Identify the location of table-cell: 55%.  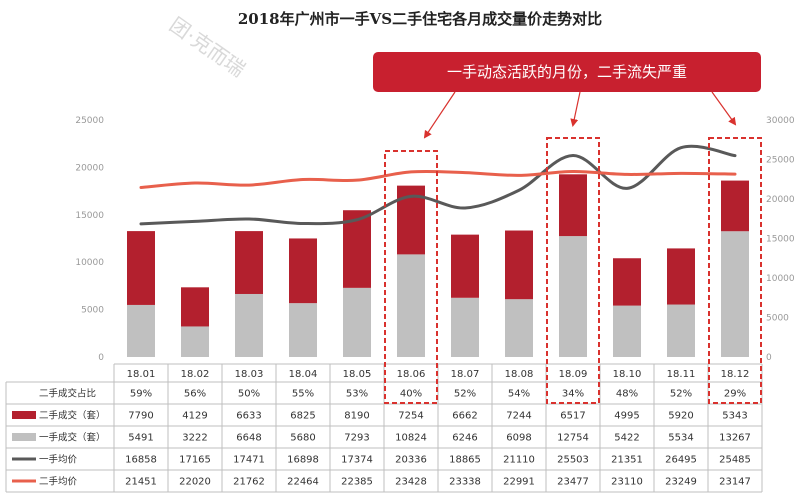
(303, 394).